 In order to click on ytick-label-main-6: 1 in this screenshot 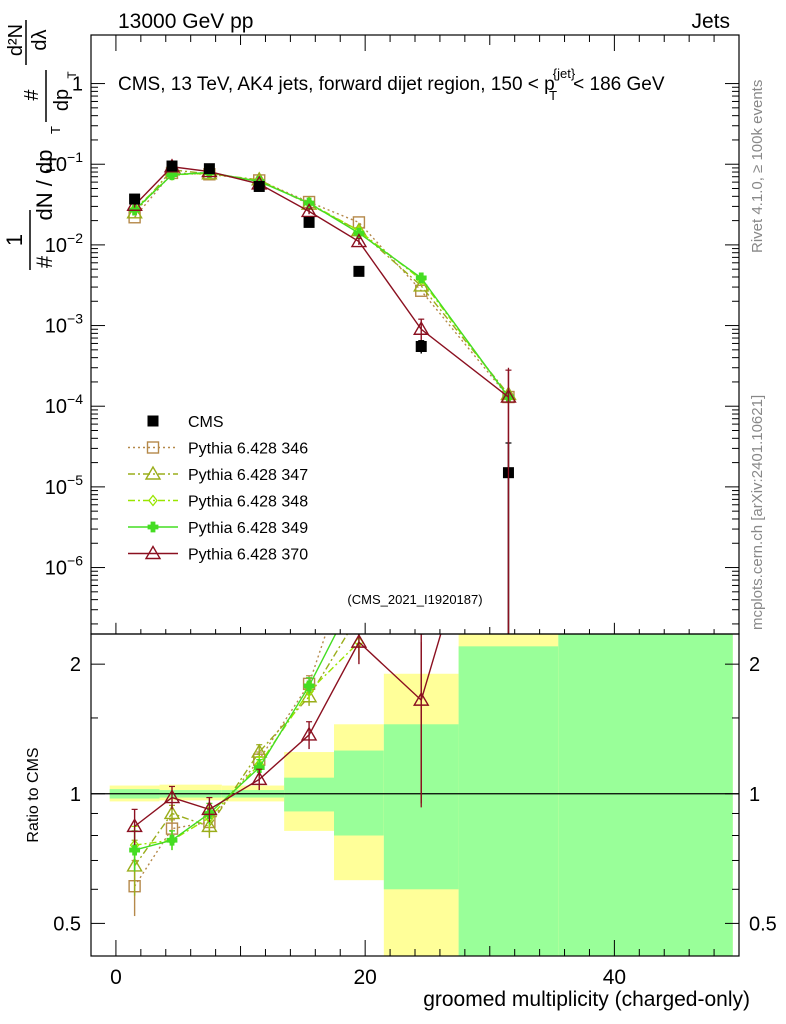, I will do `click(77, 85)`.